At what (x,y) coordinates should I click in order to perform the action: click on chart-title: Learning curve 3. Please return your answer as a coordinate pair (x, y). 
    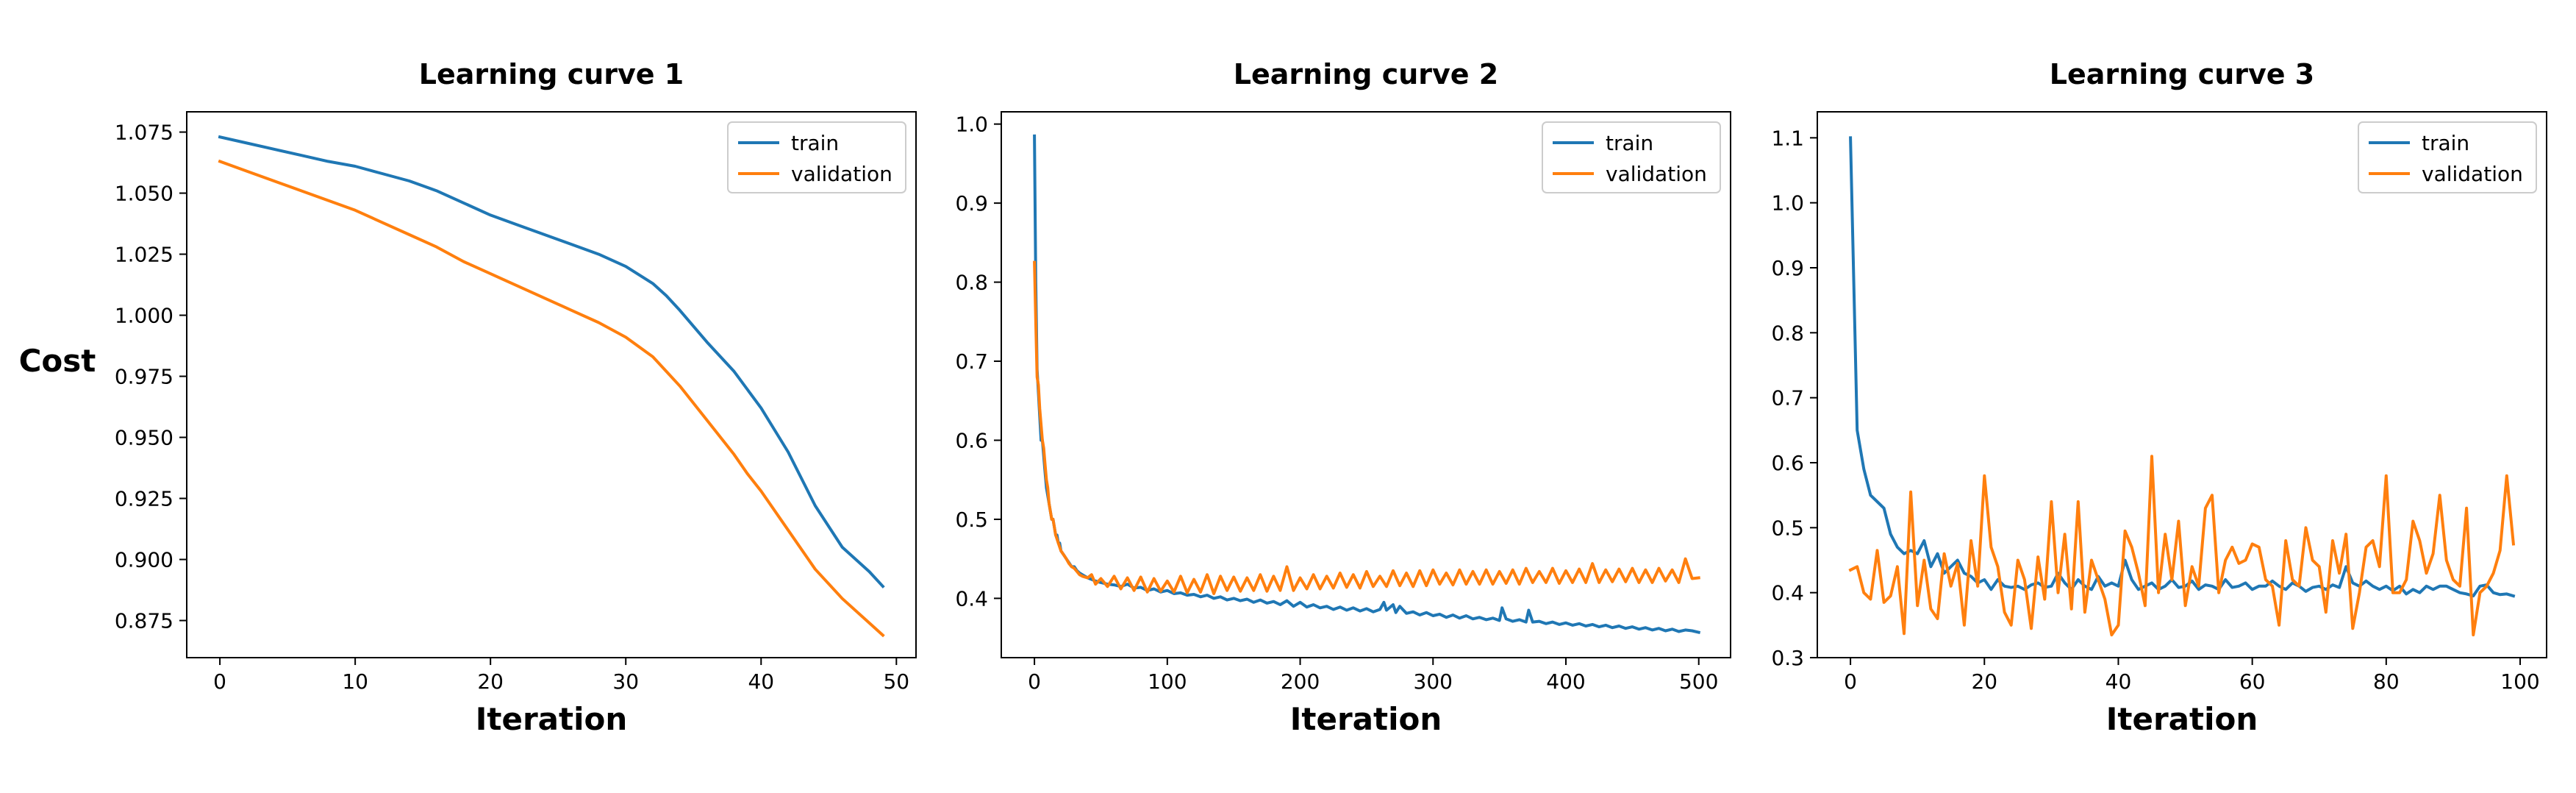
    Looking at the image, I should click on (2182, 74).